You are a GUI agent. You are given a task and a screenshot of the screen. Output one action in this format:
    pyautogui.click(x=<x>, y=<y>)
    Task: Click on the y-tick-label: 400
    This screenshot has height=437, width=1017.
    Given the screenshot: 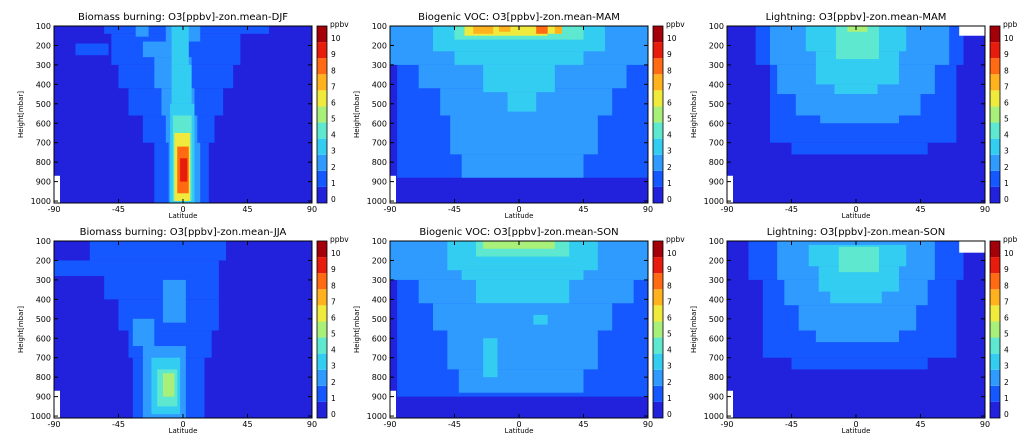 What is the action you would take?
    pyautogui.click(x=379, y=299)
    